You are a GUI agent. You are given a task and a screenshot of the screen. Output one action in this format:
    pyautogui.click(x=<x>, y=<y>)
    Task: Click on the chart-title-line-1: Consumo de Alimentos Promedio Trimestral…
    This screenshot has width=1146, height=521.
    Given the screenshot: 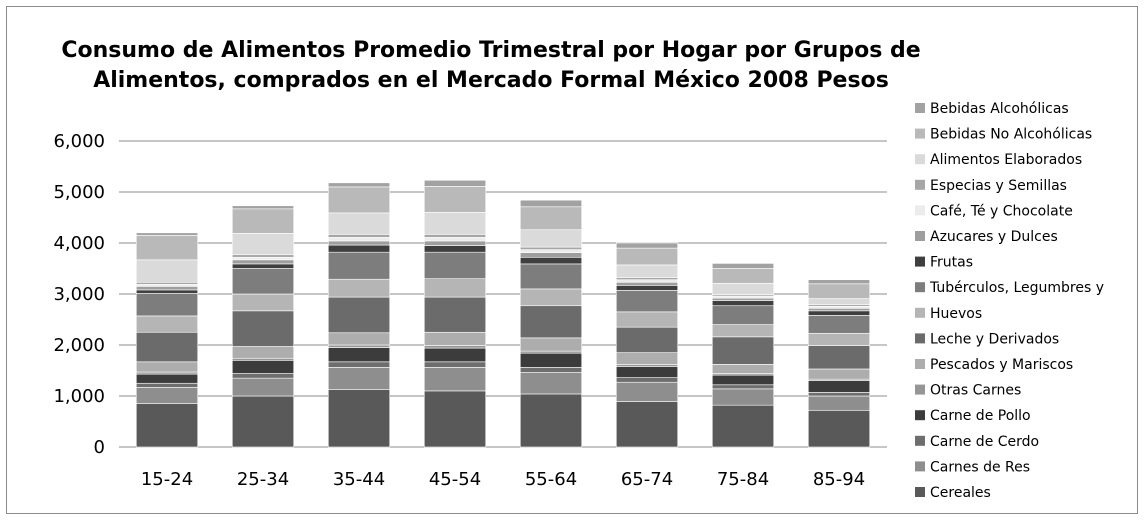 What is the action you would take?
    pyautogui.click(x=490, y=50)
    